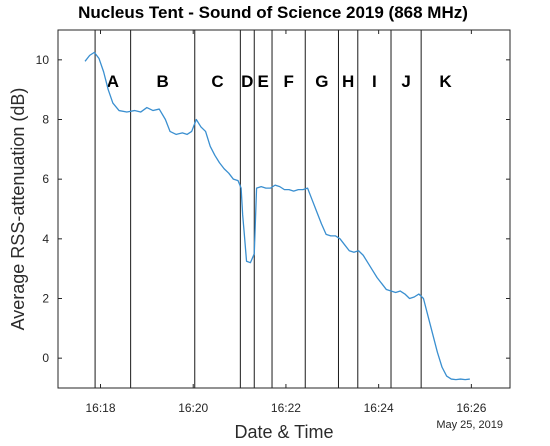 The height and width of the screenshot is (446, 550). I want to click on y-tick-label: 8, so click(45, 120).